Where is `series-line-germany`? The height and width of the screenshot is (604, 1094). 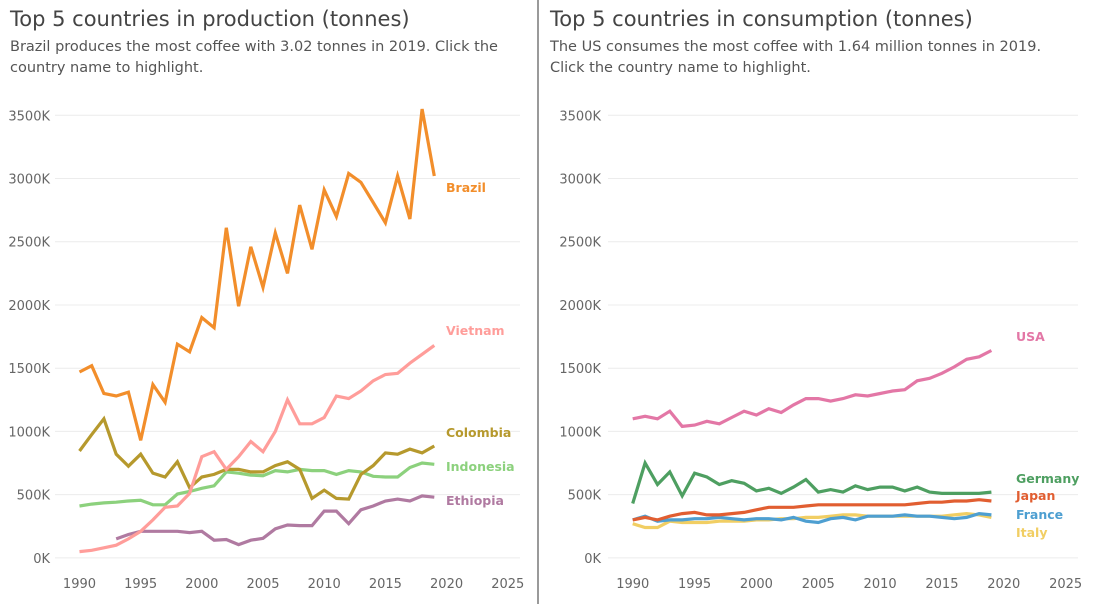
series-line-germany is located at coordinates (811, 481).